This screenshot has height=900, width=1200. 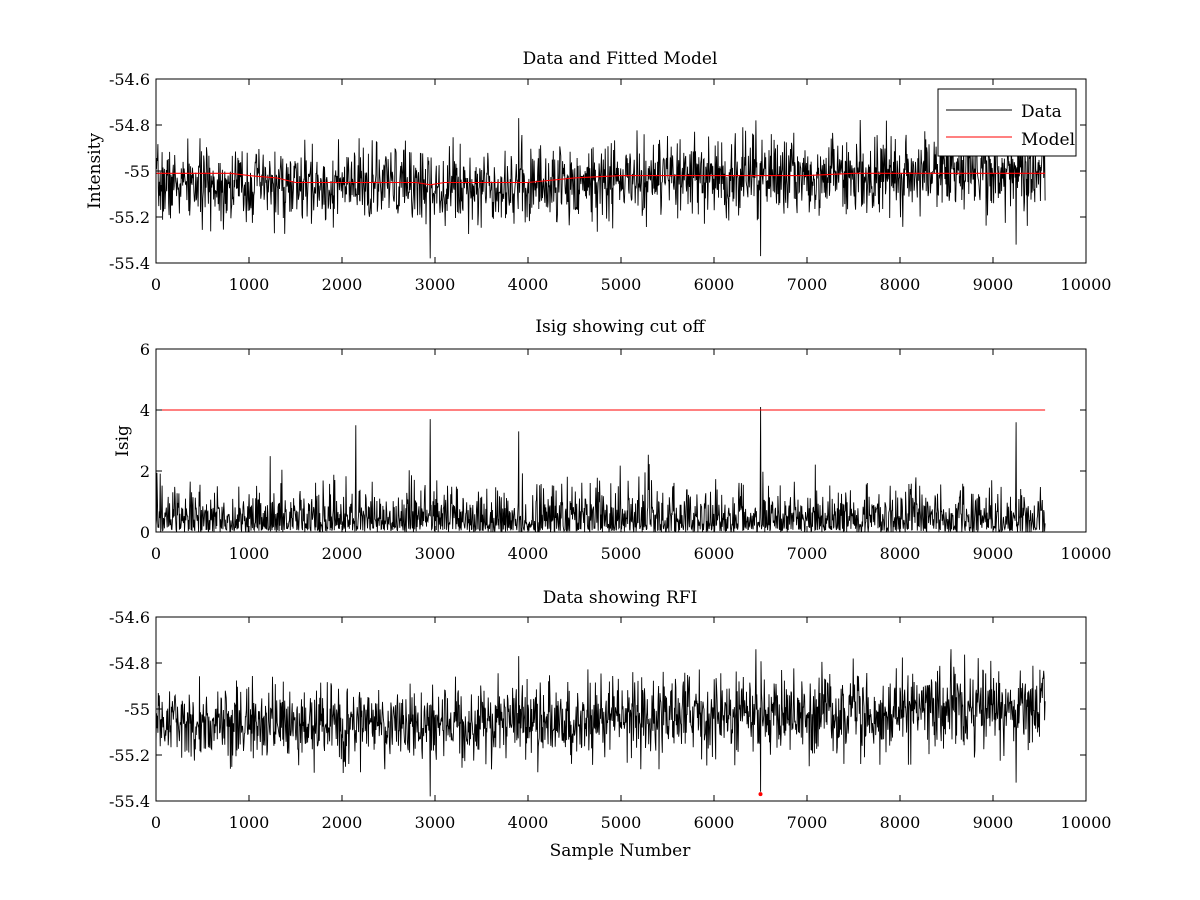 What do you see at coordinates (145, 349) in the screenshot?
I see `y-tick-label: 6` at bounding box center [145, 349].